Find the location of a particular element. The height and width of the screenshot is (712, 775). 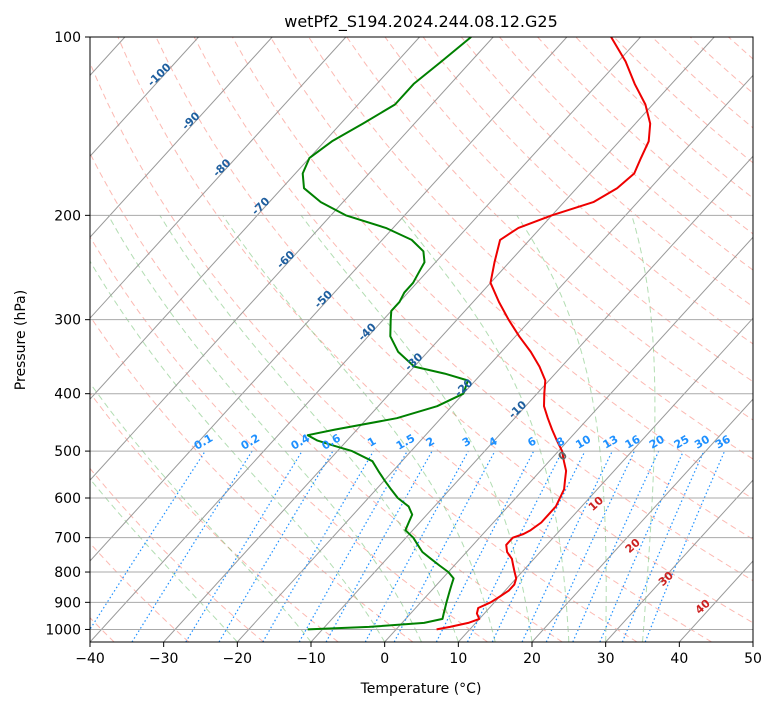

x-tick-label: −40 is located at coordinates (90, 659).